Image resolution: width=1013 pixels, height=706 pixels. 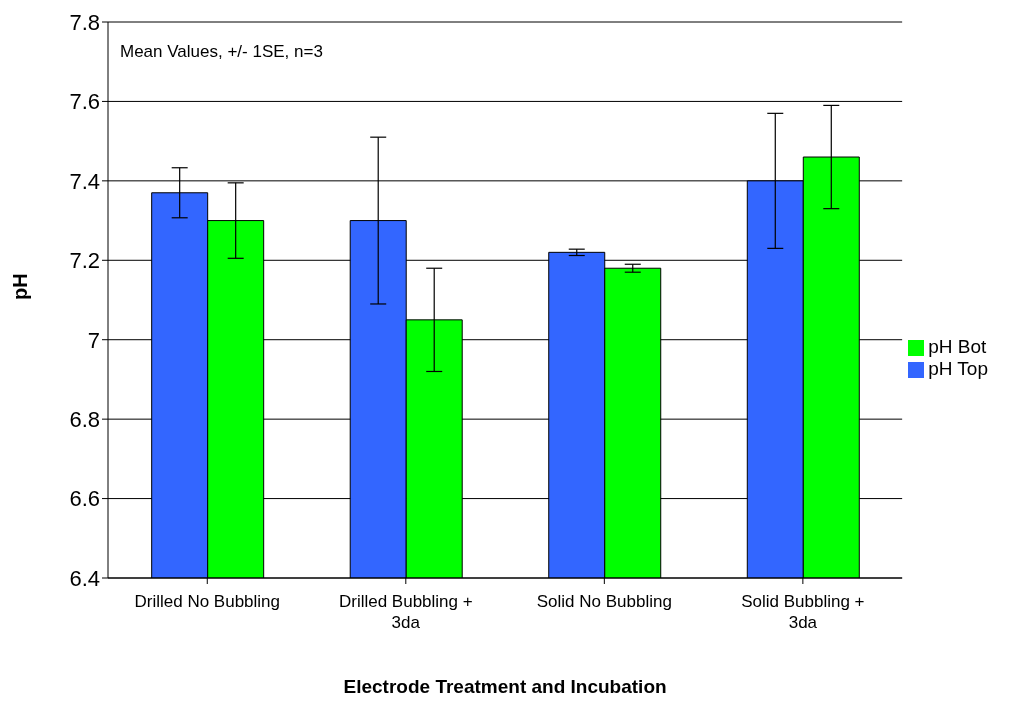 What do you see at coordinates (505, 686) in the screenshot?
I see `x-axis-title: Electrode Treatment and Incubation` at bounding box center [505, 686].